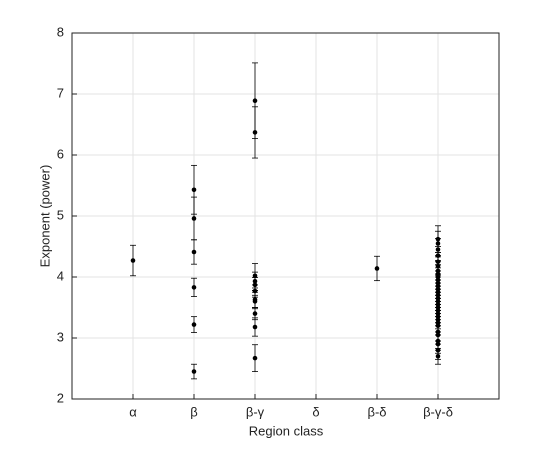  I want to click on x-axis-label: Region class, so click(286, 430).